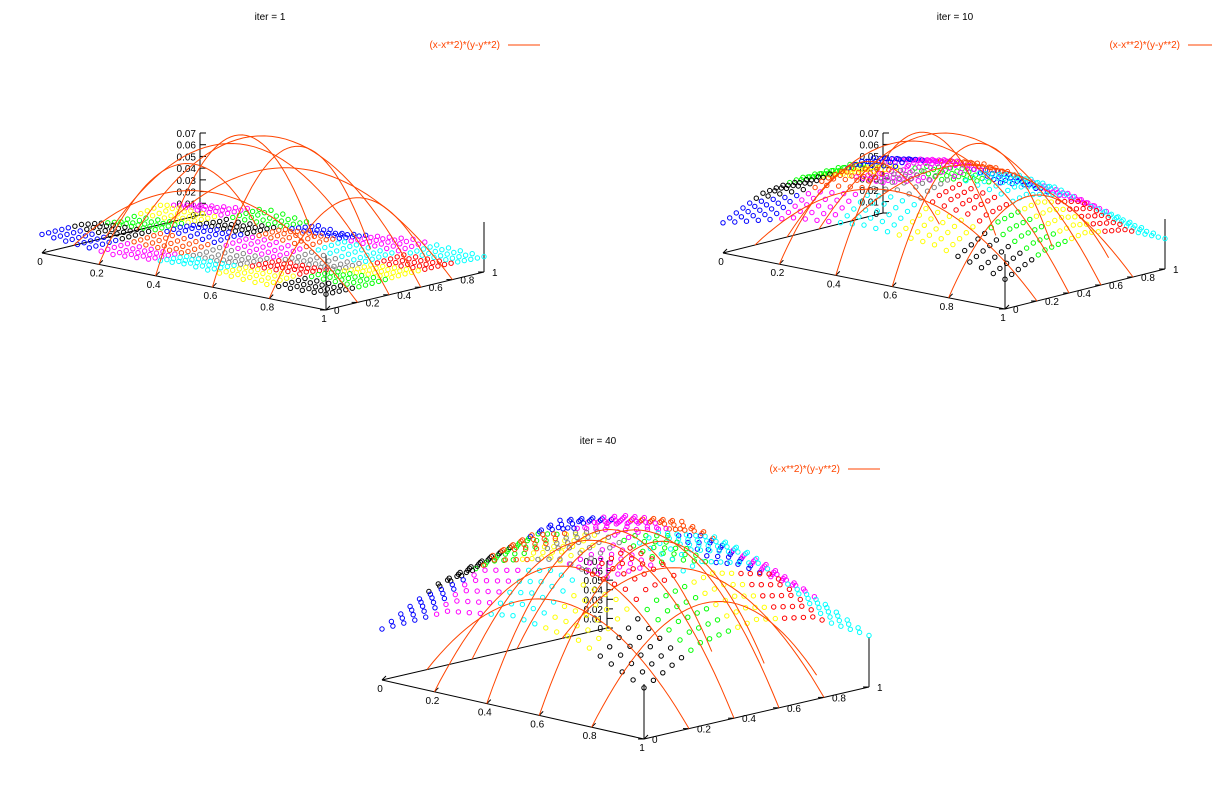 This screenshot has width=1216, height=797. What do you see at coordinates (1052, 302) in the screenshot?
I see `y-tick-label: 0.2` at bounding box center [1052, 302].